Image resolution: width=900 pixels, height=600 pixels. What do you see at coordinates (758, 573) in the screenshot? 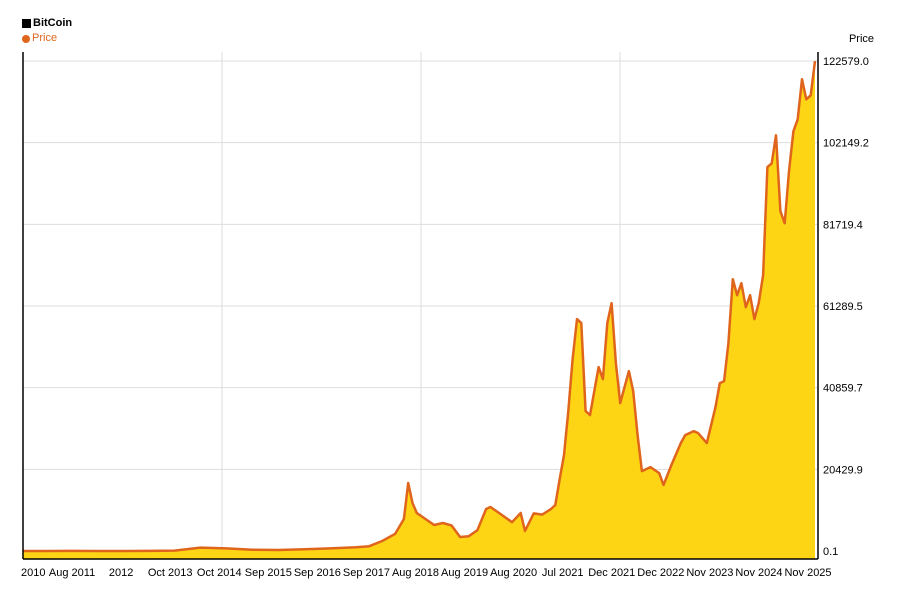
I see `x-tick-label: Nov 2024` at bounding box center [758, 573].